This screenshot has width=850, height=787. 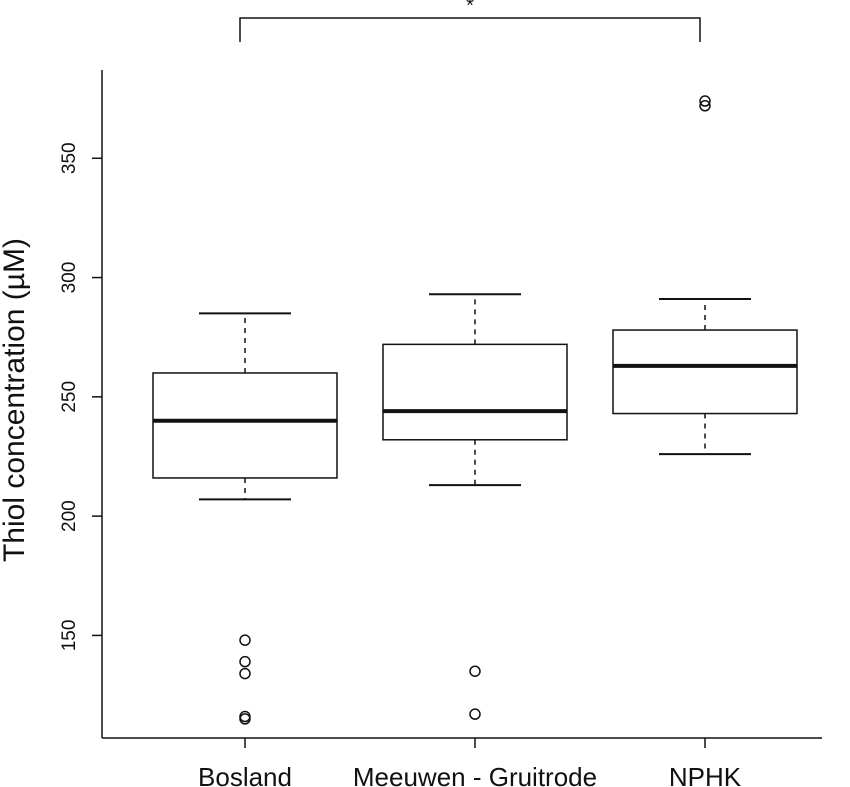 What do you see at coordinates (470, 29) in the screenshot?
I see `bracket-line` at bounding box center [470, 29].